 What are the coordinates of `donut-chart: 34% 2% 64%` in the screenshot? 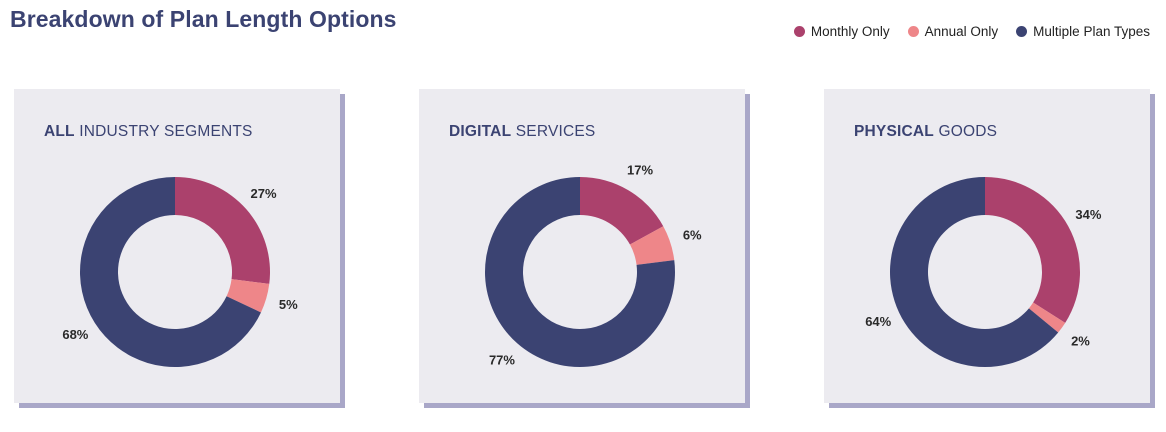 It's located at (983, 272).